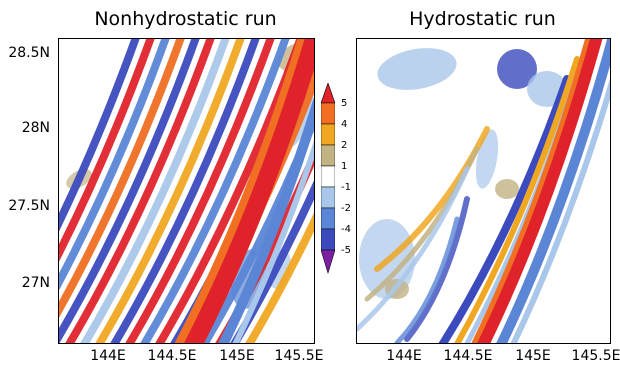 The image size is (620, 365). What do you see at coordinates (346, 229) in the screenshot?
I see `colorbar-label: -4` at bounding box center [346, 229].